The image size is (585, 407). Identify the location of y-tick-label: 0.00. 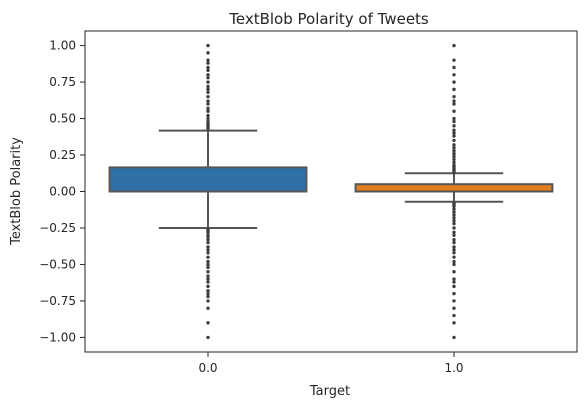
(62, 192).